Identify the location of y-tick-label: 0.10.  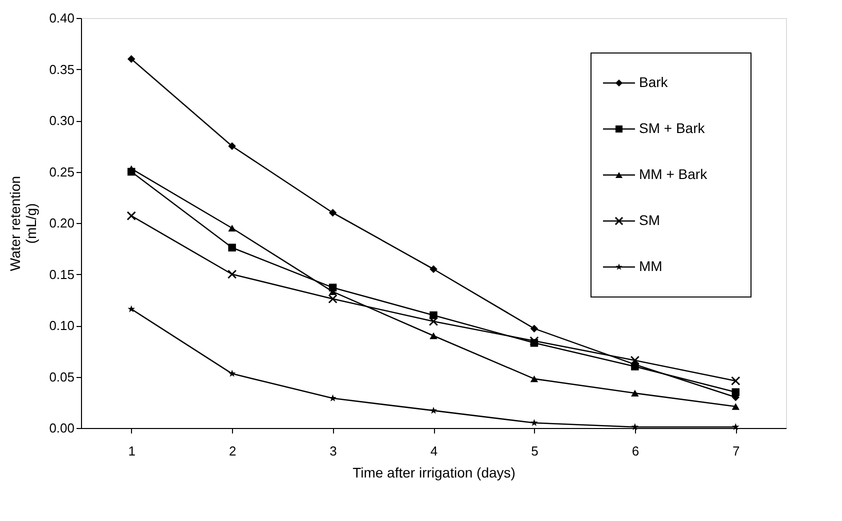
(61, 325).